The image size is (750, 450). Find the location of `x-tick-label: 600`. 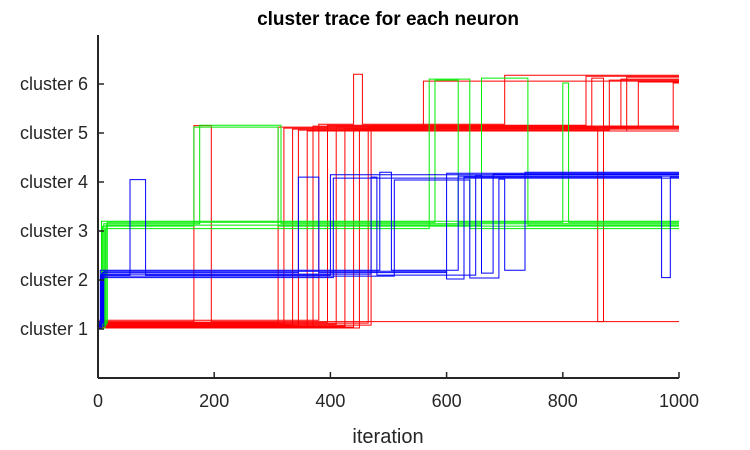

x-tick-label: 600 is located at coordinates (447, 401).